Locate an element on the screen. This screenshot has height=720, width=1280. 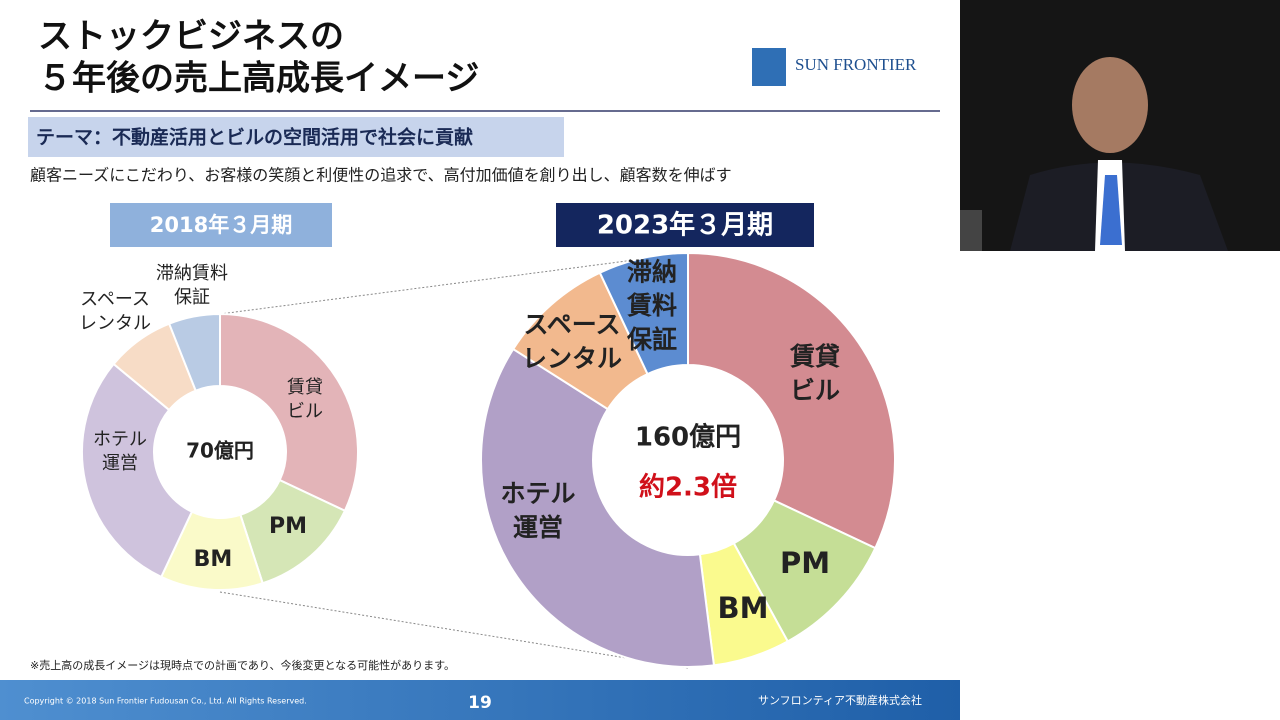
title-line: ストックビジネスの is located at coordinates (191, 37).